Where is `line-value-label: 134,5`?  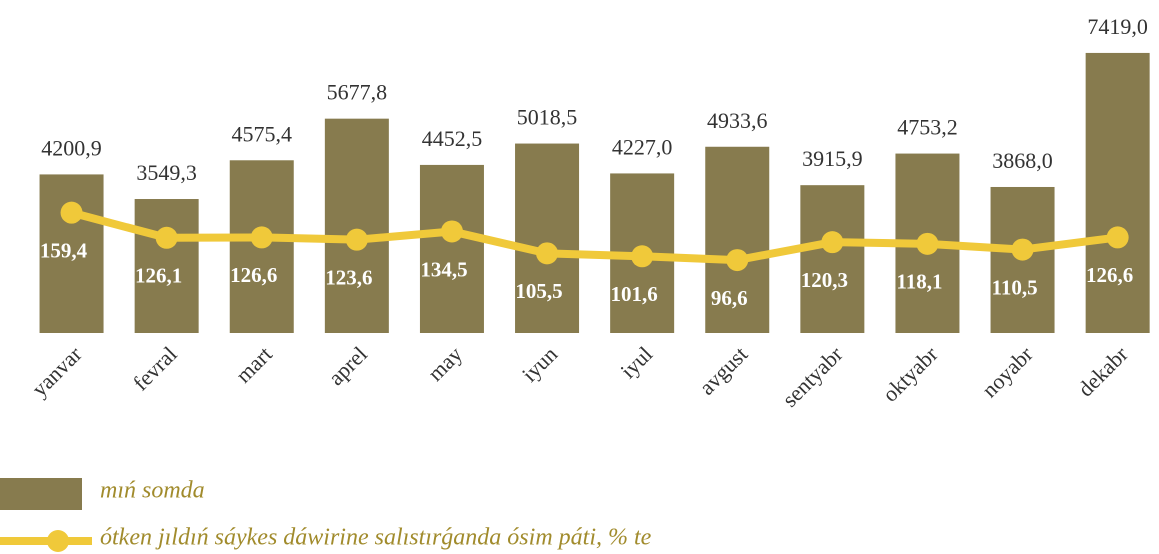 line-value-label: 134,5 is located at coordinates (443, 269).